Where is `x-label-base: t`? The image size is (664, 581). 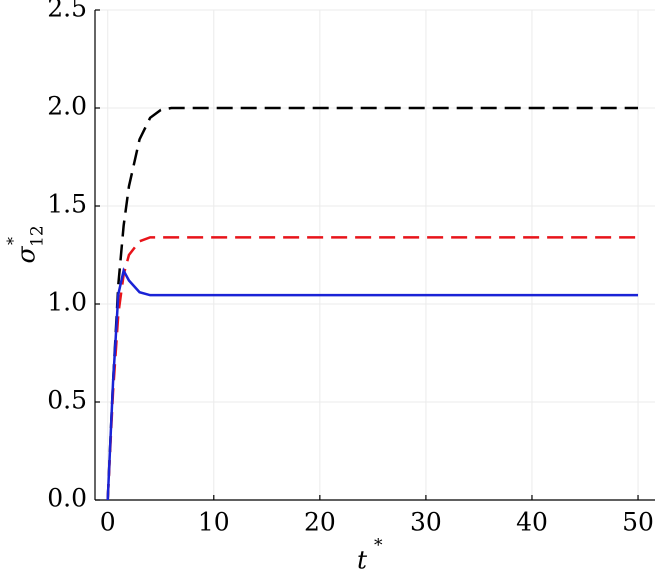 x-label-base: t is located at coordinates (362, 560).